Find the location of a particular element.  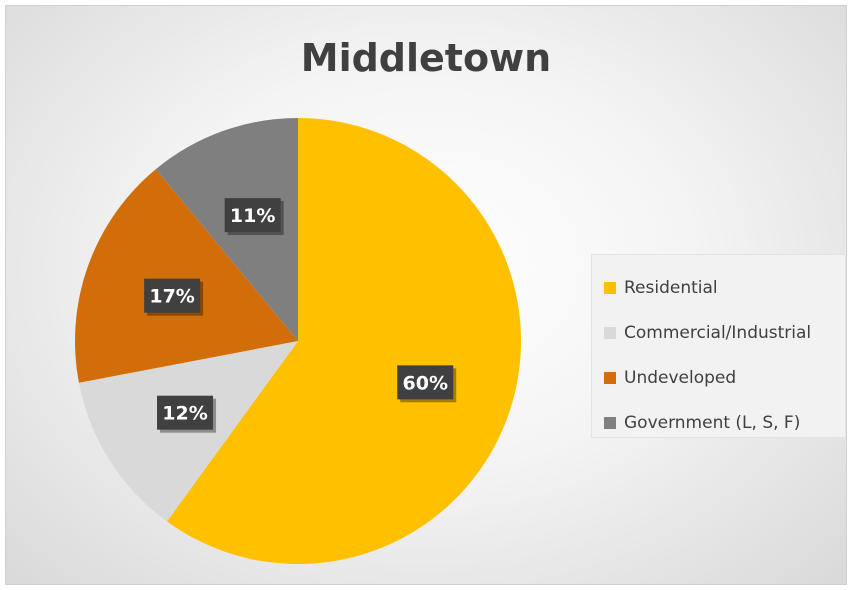

legend-label: Government (L, S, F) is located at coordinates (712, 422).